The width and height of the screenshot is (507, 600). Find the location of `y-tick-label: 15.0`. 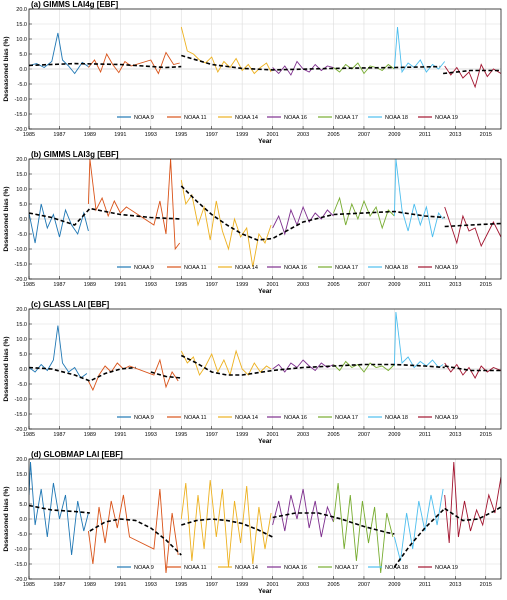

y-tick-label: 15.0 is located at coordinates (21, 25).